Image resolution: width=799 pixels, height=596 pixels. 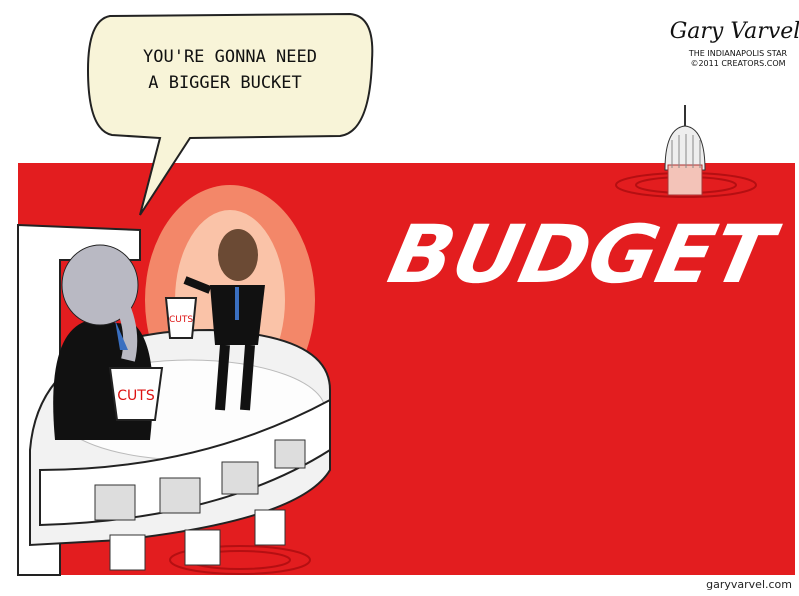 I want to click on sea-text: BUDGET, so click(x=584, y=255).